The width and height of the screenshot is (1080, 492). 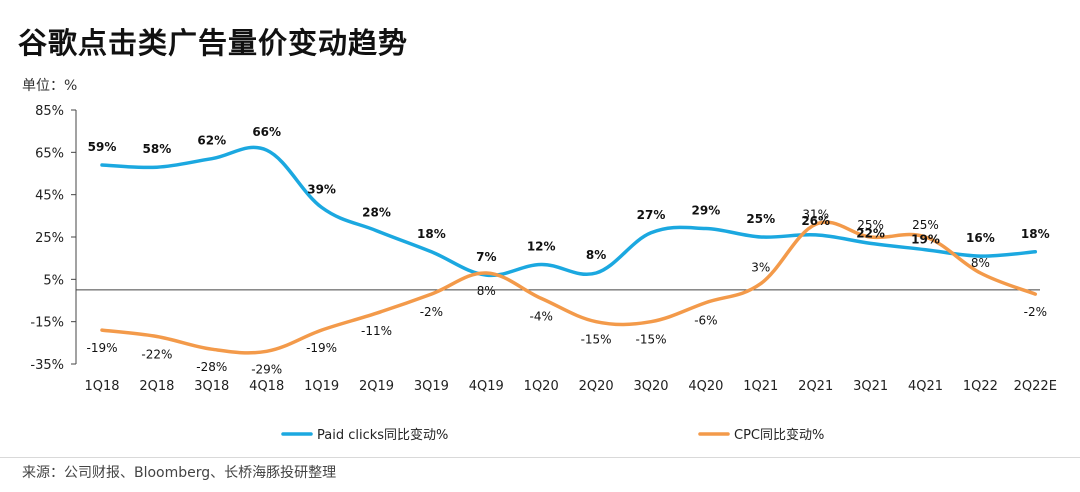 I want to click on x-tick-label: 2Q22E, so click(x=1035, y=386).